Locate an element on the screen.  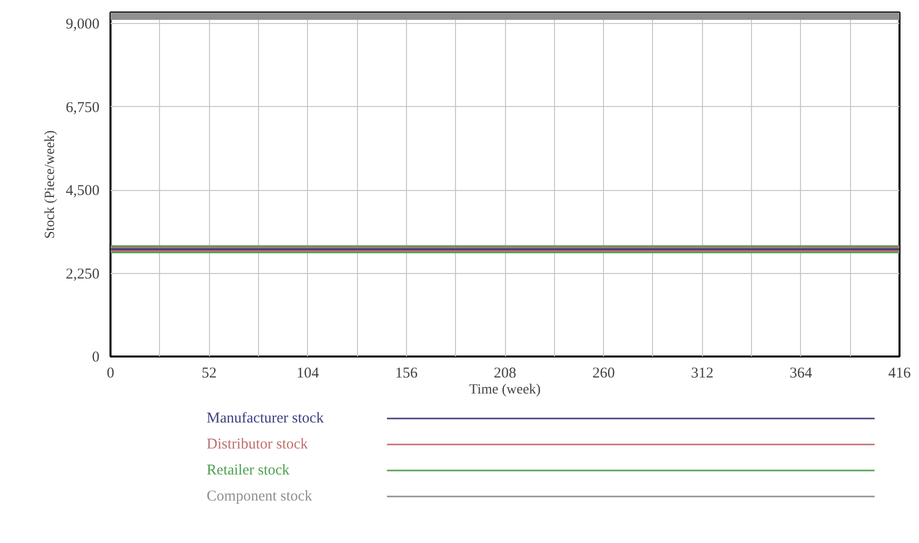
x-tick-label: 104 is located at coordinates (308, 374).